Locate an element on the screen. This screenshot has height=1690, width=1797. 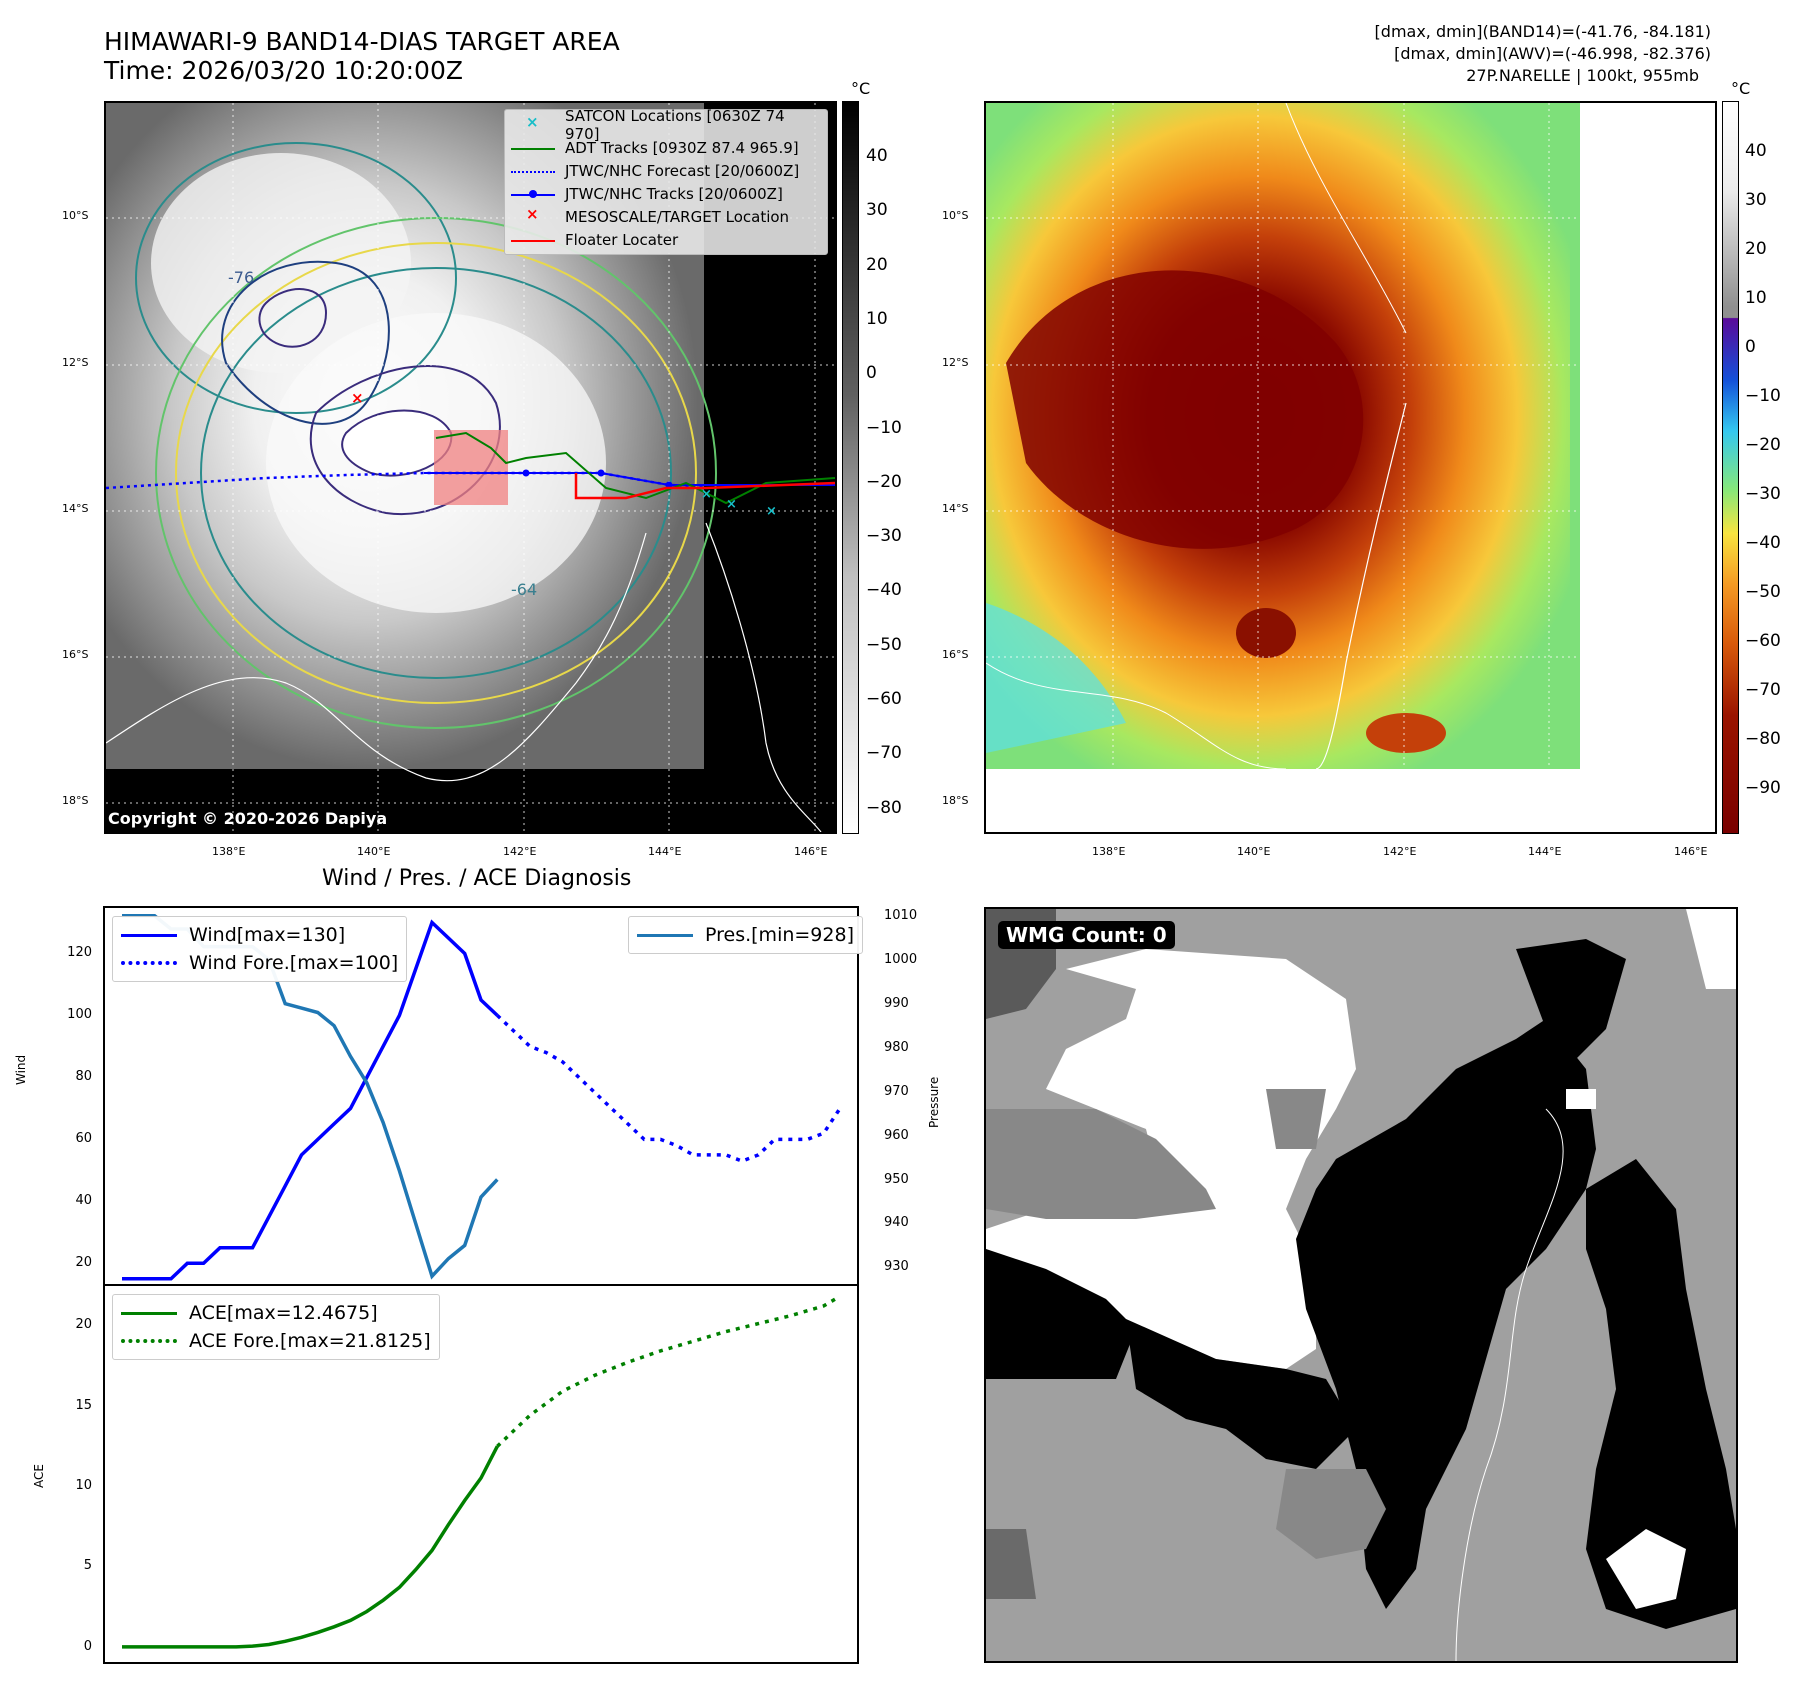
lat-tick-right: 10°S is located at coordinates (955, 215).